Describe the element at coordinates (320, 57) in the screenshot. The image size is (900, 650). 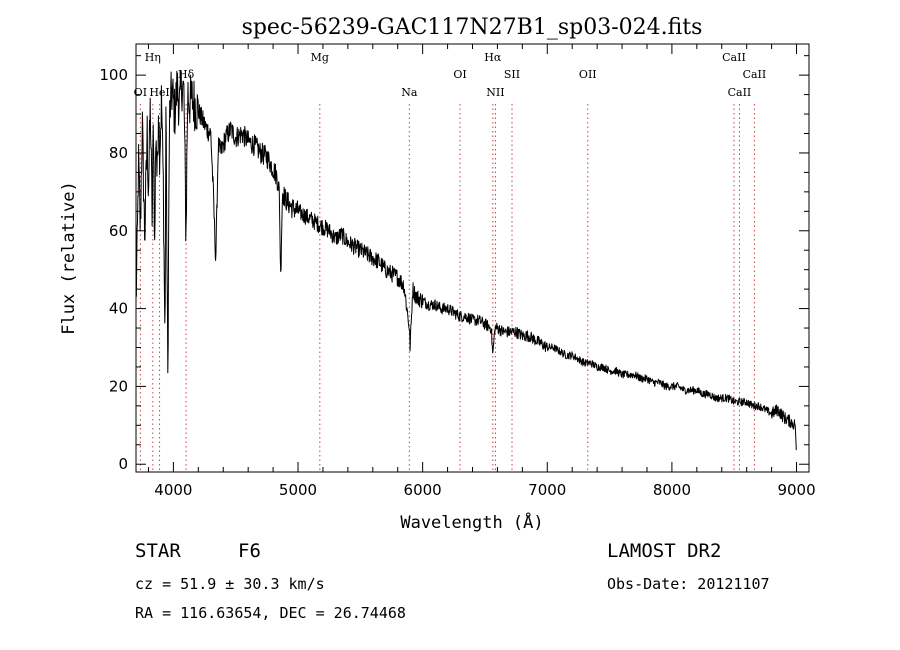
I see `line-label-4: Mg` at that location.